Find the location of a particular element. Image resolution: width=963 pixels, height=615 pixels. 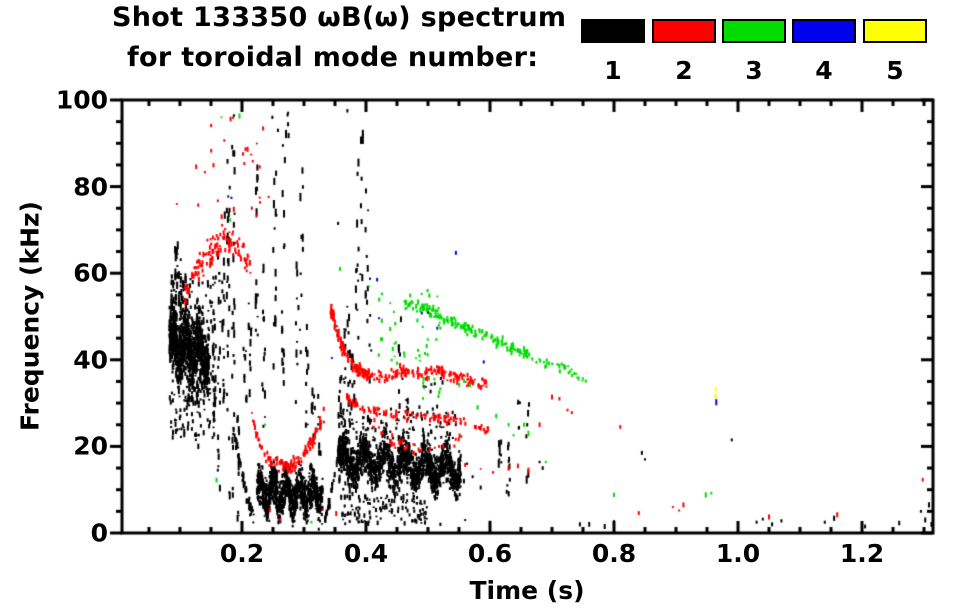

x-tick-label: 0.6 is located at coordinates (490, 553).